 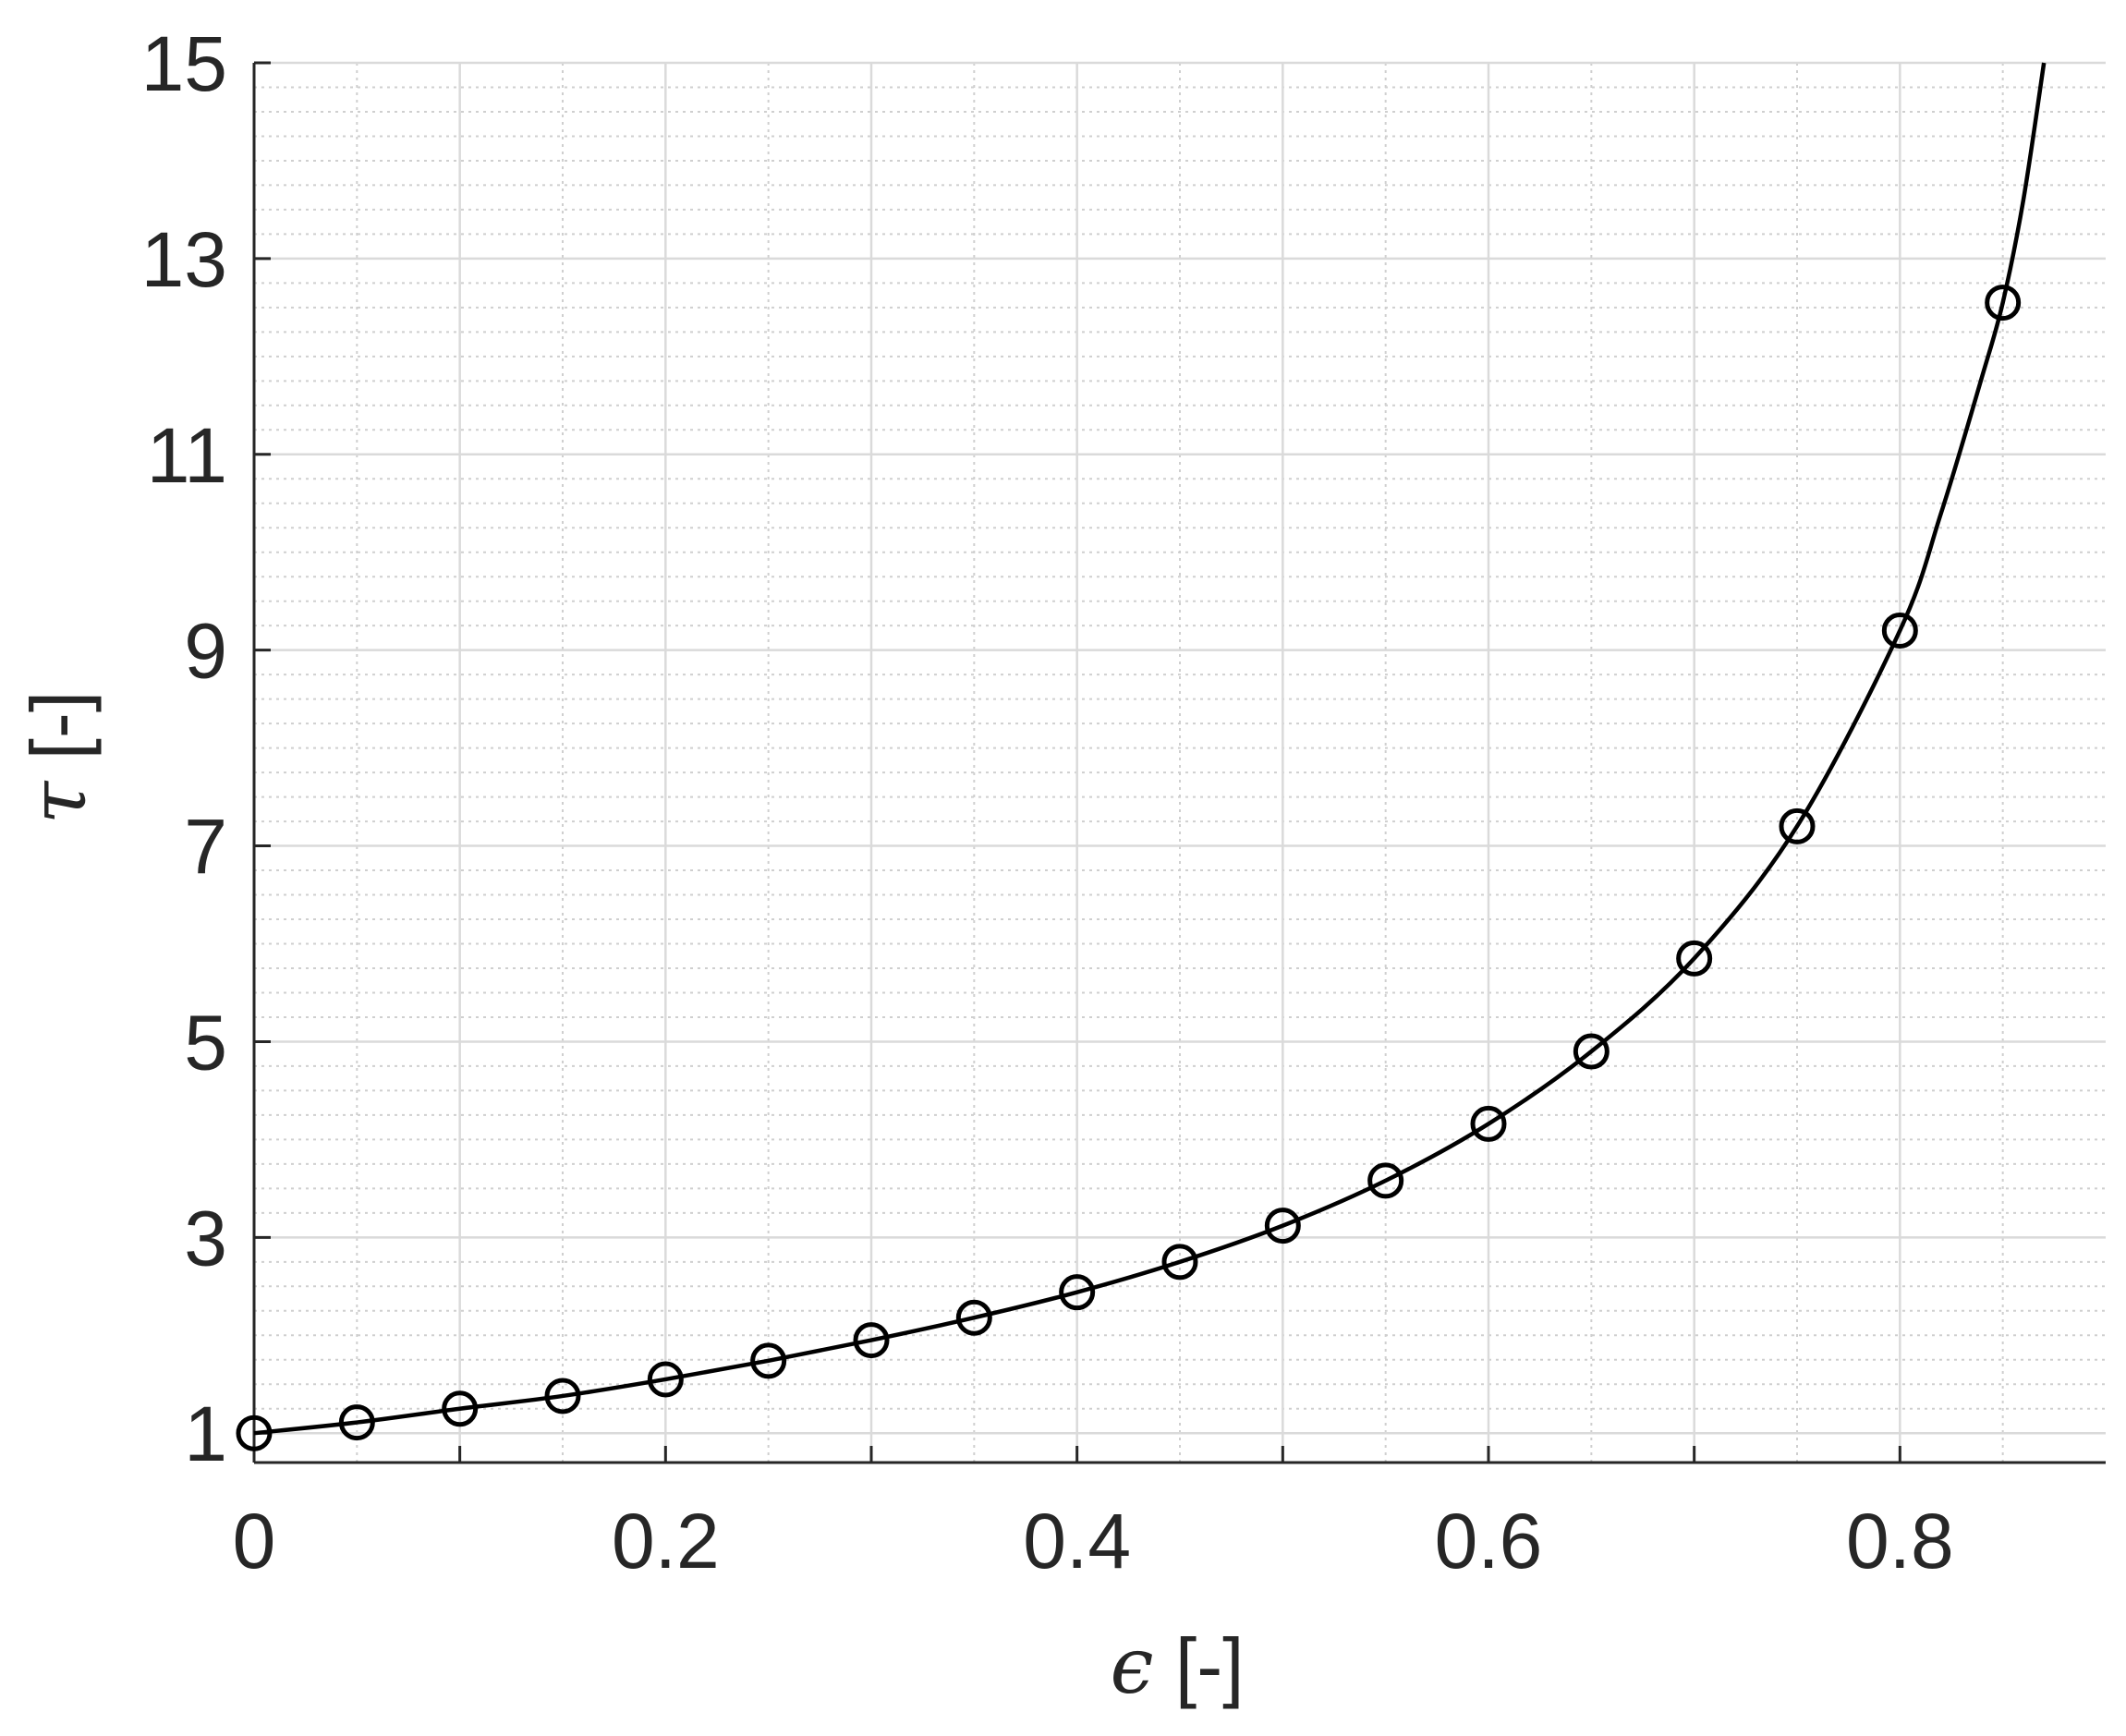 I want to click on y-tick-label: 1, so click(x=205, y=1434).